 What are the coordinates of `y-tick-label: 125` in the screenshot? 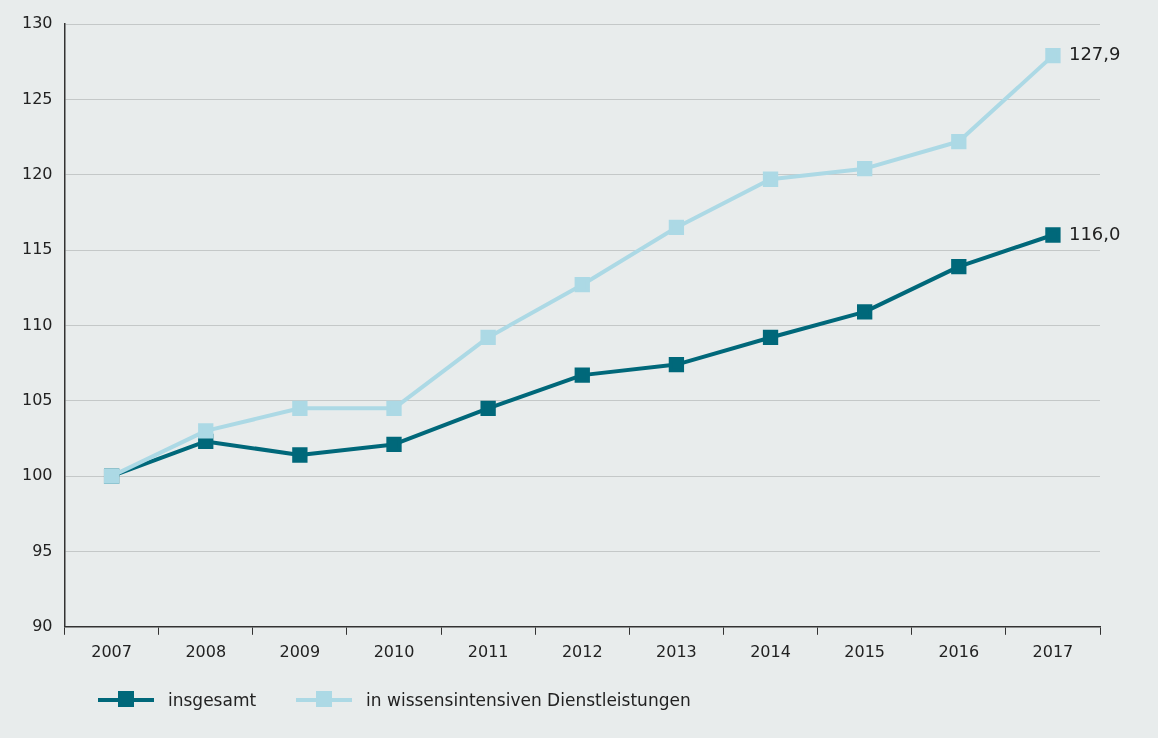 It's located at (37, 98).